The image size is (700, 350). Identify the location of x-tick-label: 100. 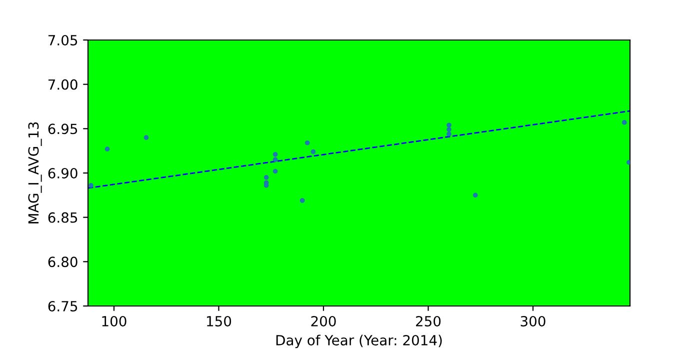
(114, 321).